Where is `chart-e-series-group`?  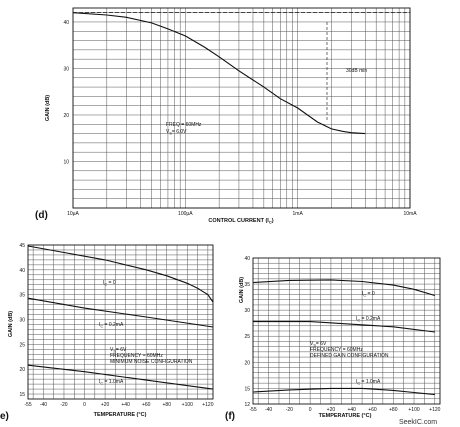 chart-e-series-group is located at coordinates (120, 317).